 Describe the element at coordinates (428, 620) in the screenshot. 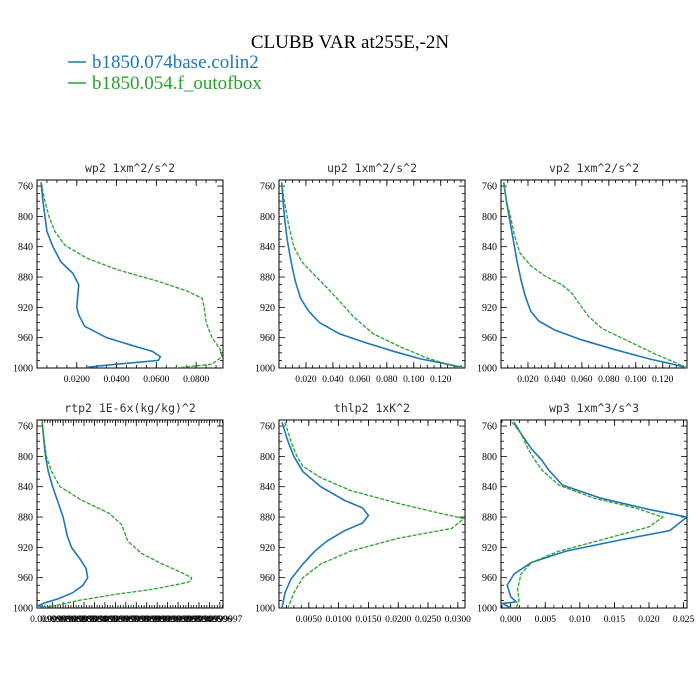

I see `x-tick-label: 0.0250` at that location.